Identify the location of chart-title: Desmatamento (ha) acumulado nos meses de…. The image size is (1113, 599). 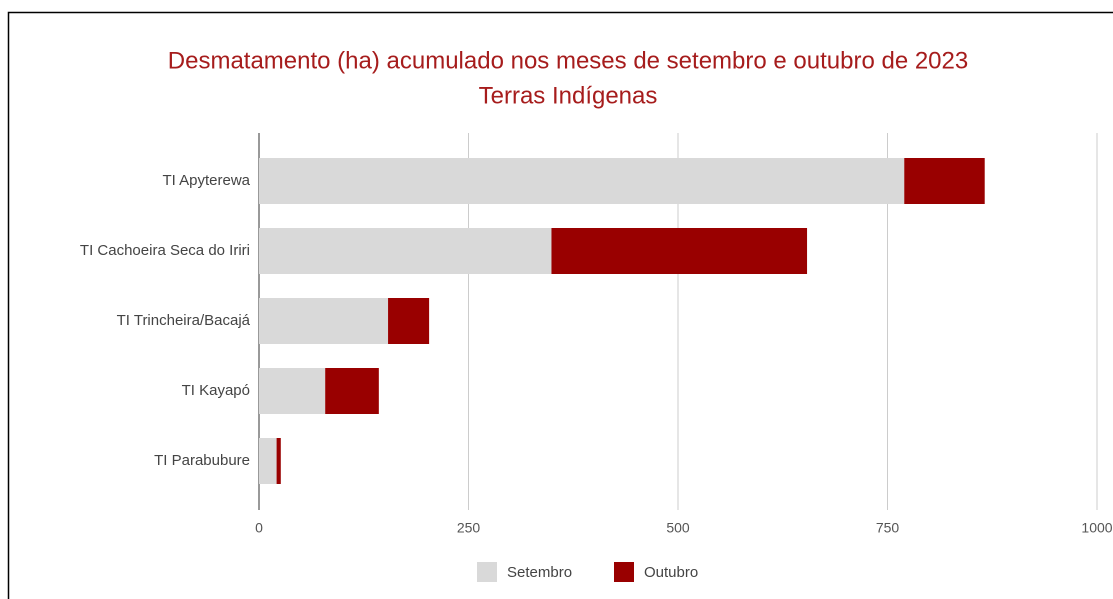
(568, 60).